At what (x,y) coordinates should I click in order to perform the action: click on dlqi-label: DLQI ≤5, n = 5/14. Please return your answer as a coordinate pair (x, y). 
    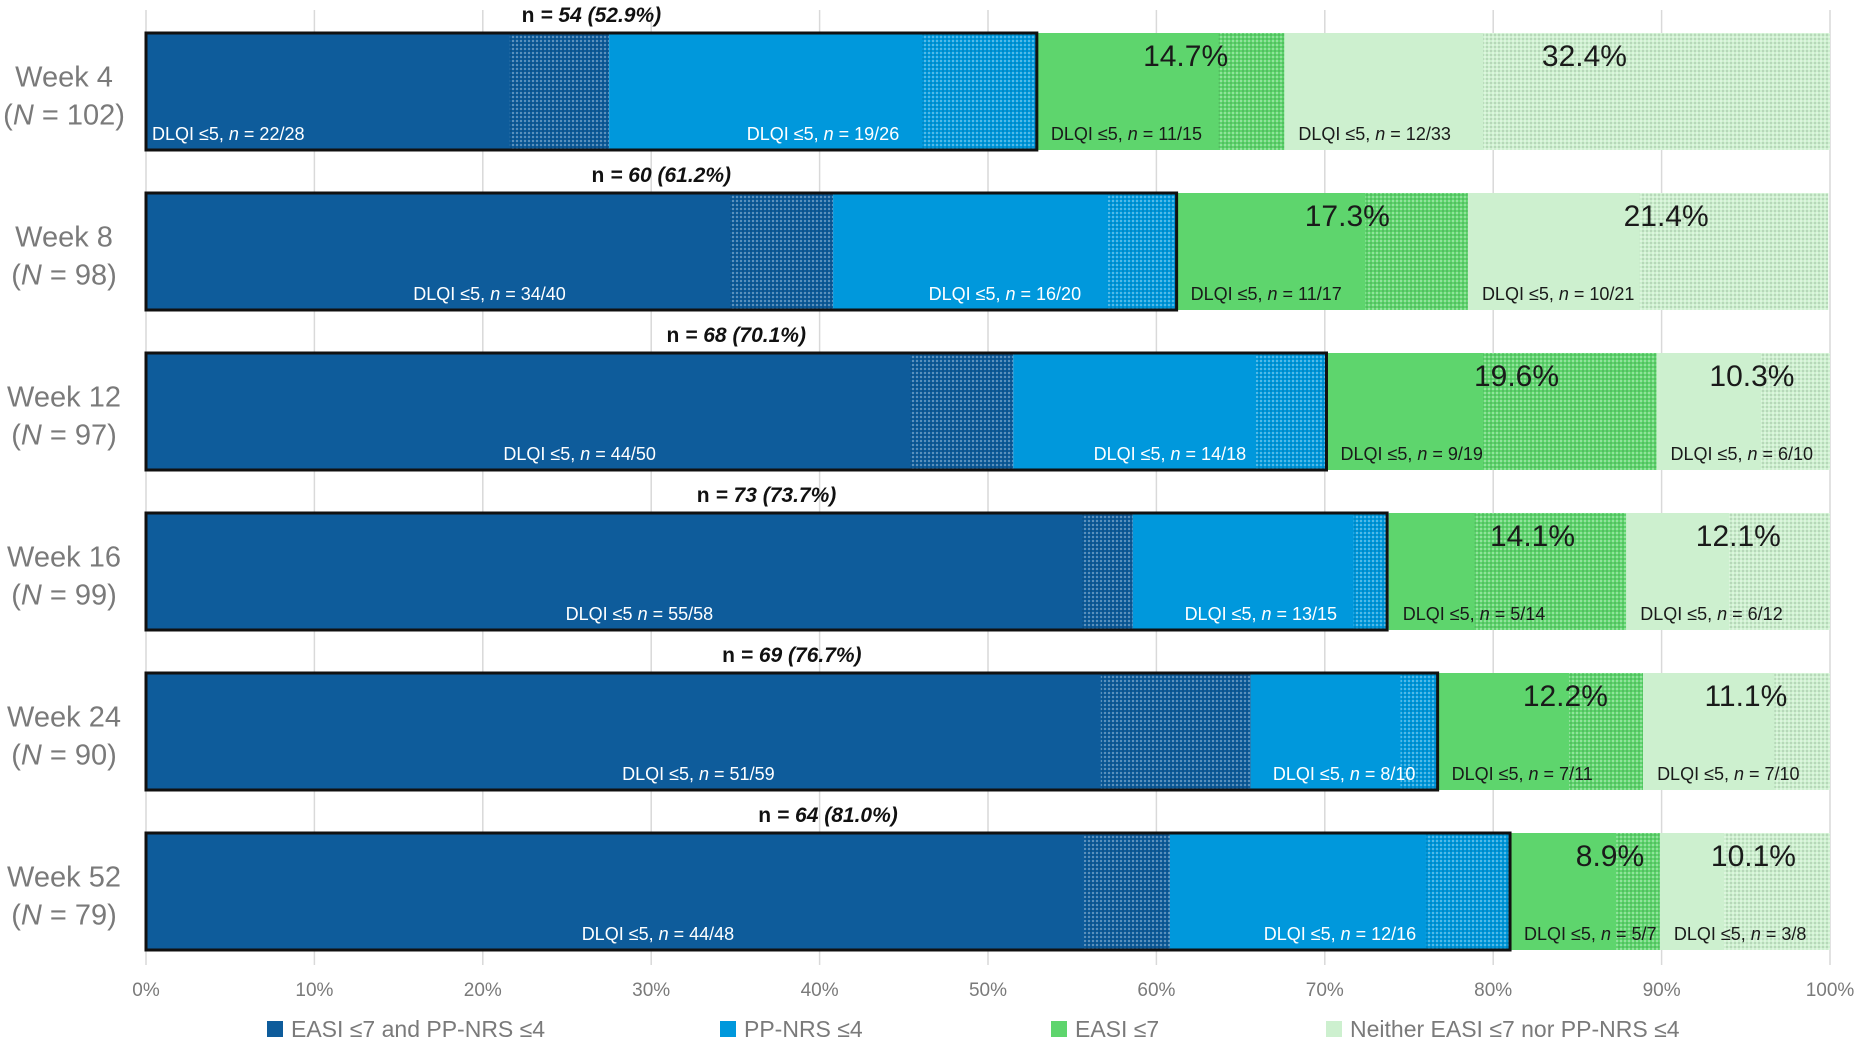
    Looking at the image, I should click on (1474, 614).